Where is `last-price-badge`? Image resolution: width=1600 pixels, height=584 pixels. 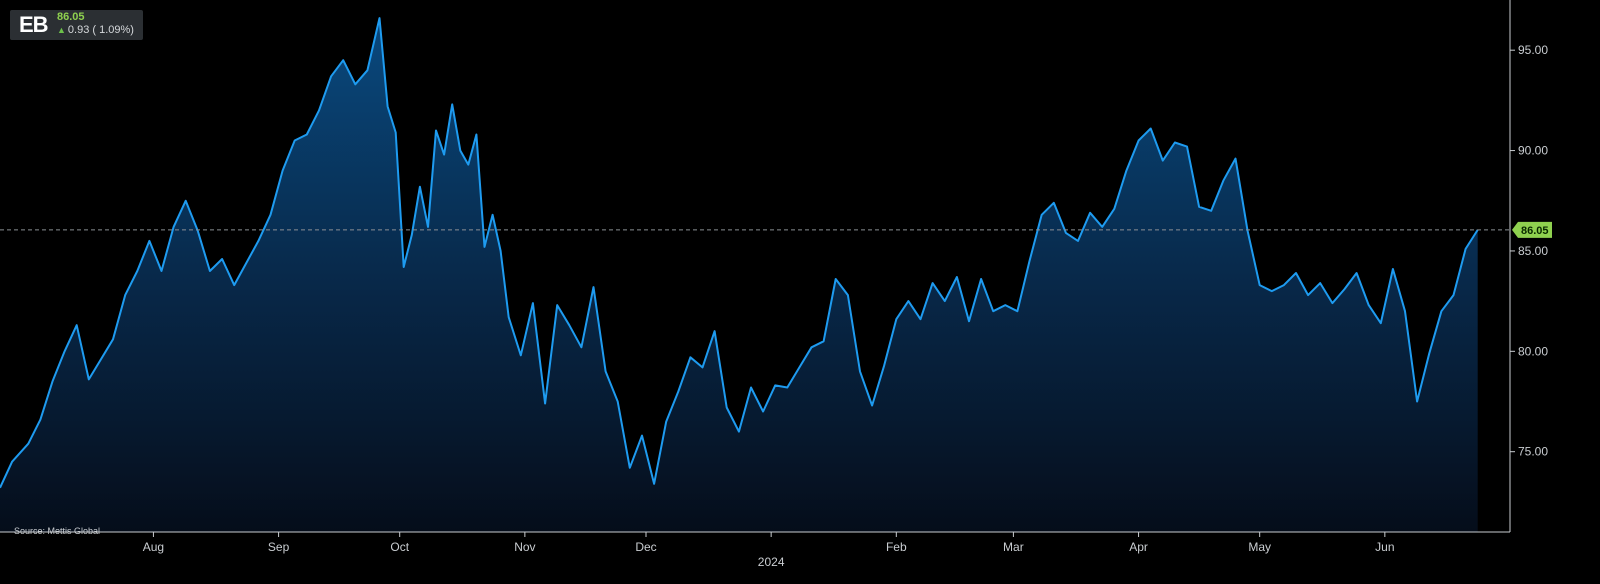 last-price-badge is located at coordinates (1532, 229).